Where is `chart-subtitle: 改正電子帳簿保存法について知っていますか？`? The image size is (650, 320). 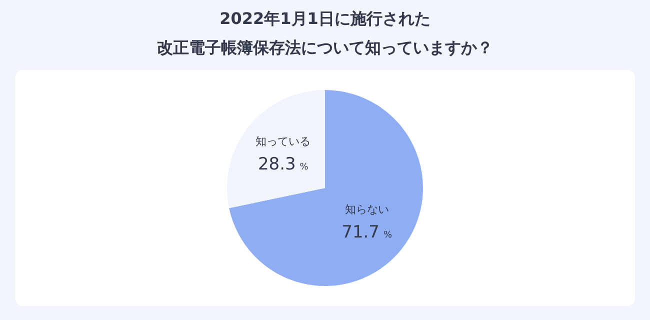
chart-subtitle: 改正電子帳簿保存法について知っていますか？ is located at coordinates (325, 48).